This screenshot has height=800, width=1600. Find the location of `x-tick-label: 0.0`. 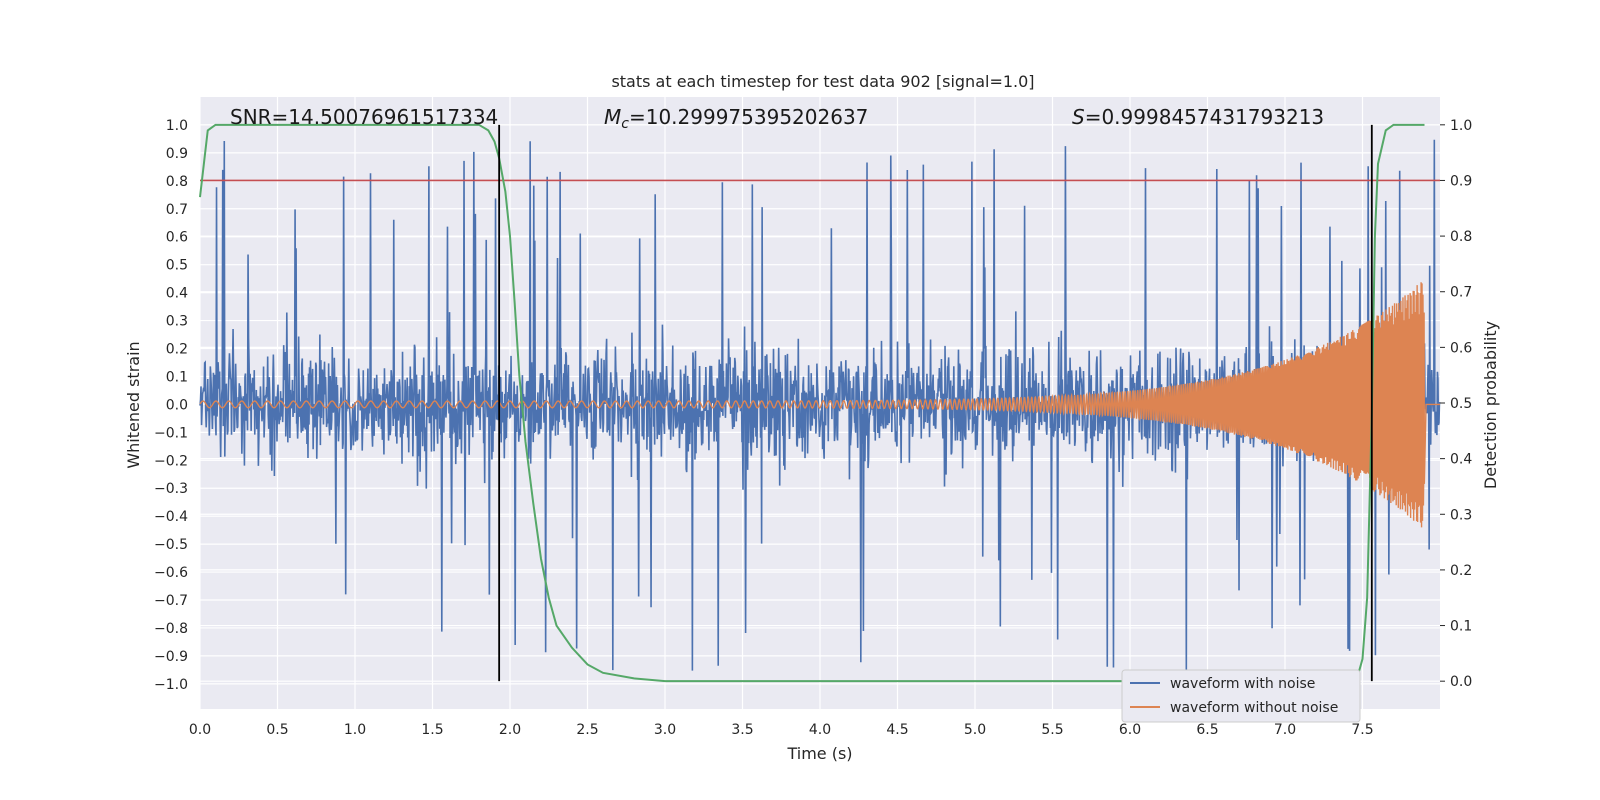

x-tick-label: 0.0 is located at coordinates (200, 730).